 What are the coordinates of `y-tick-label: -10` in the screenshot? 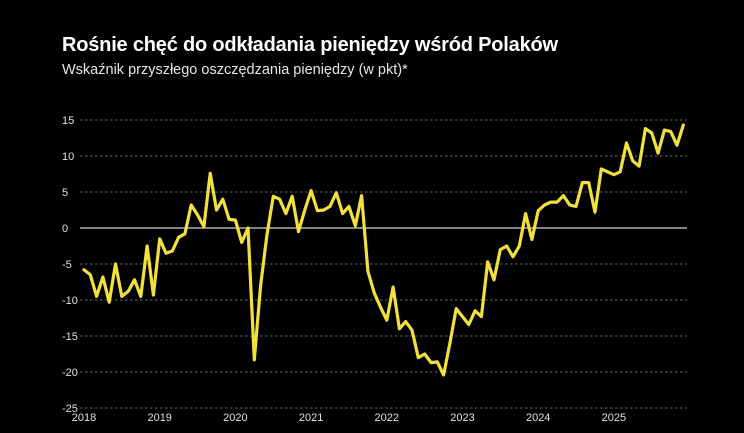 It's located at (70, 301).